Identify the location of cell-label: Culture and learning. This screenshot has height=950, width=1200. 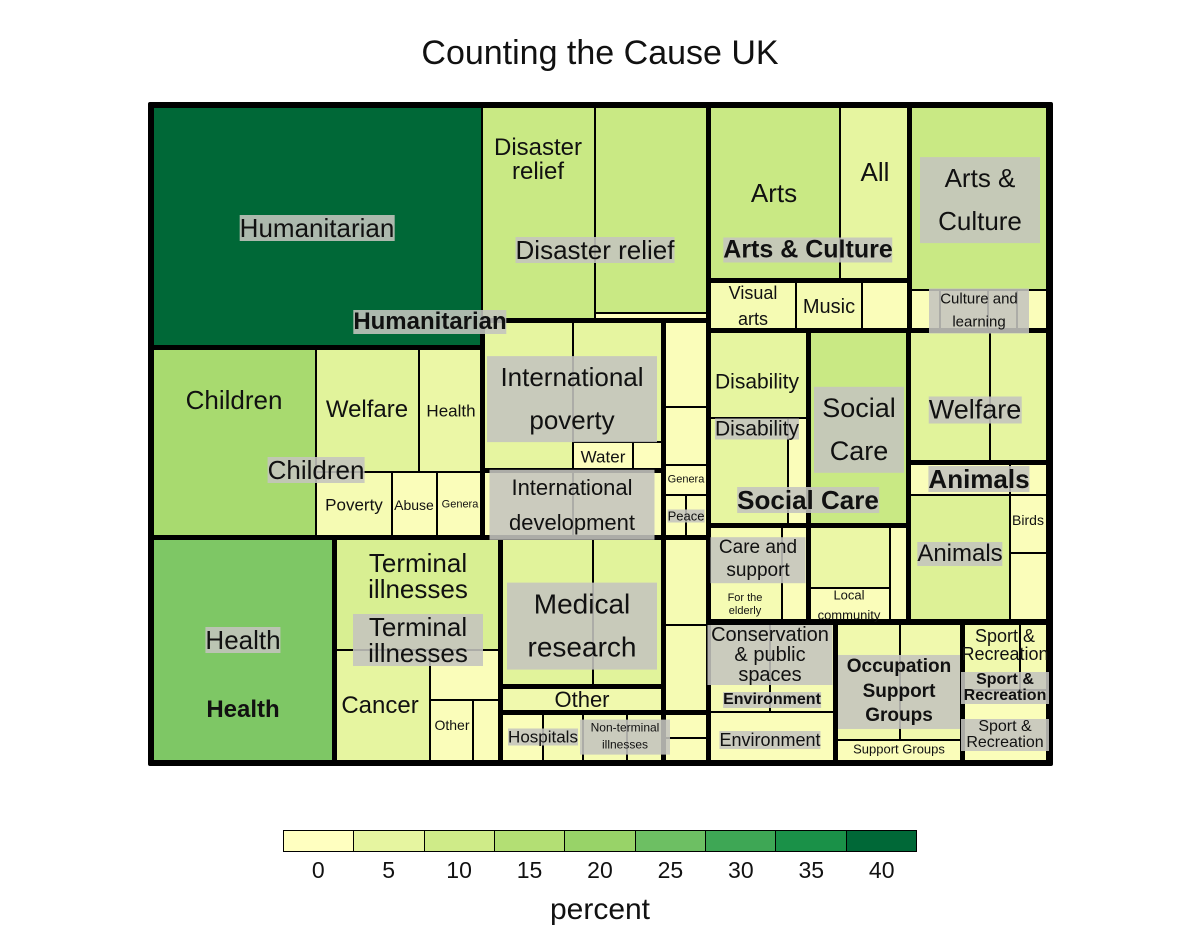
(979, 311).